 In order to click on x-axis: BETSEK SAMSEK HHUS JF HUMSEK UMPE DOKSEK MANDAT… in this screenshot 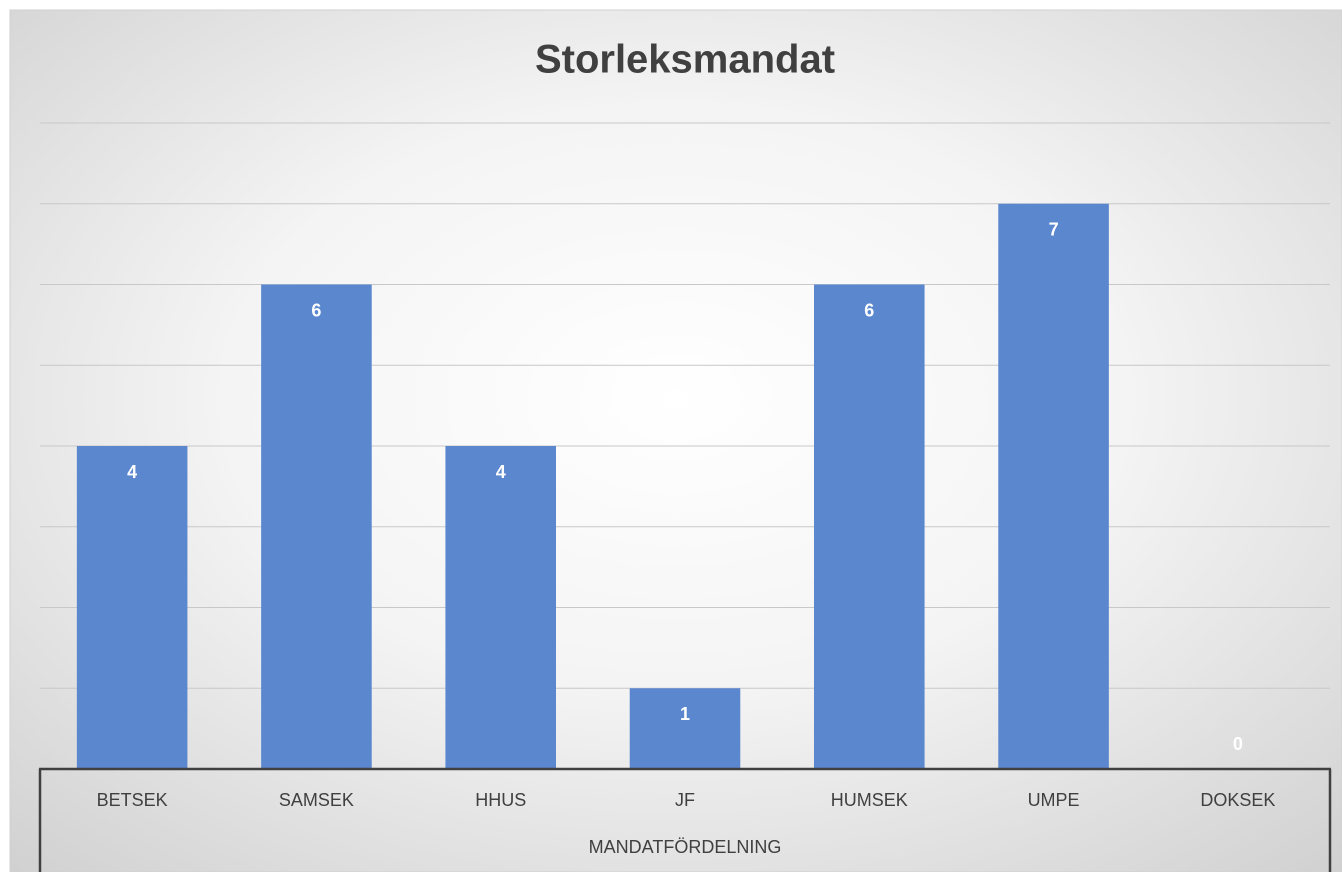, I will do `click(685, 819)`.